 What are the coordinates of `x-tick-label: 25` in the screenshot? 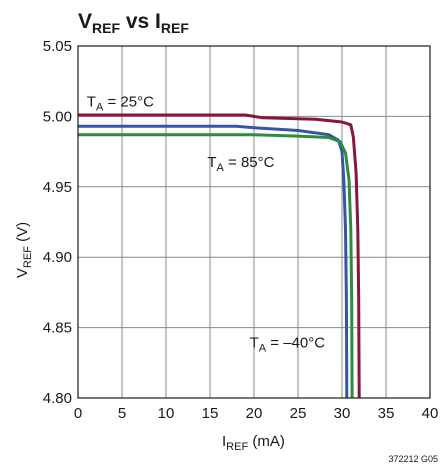 It's located at (298, 413).